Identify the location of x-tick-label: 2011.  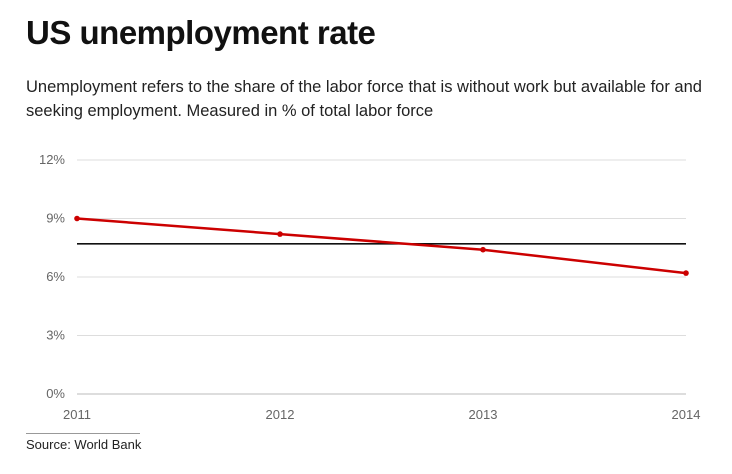
(77, 414).